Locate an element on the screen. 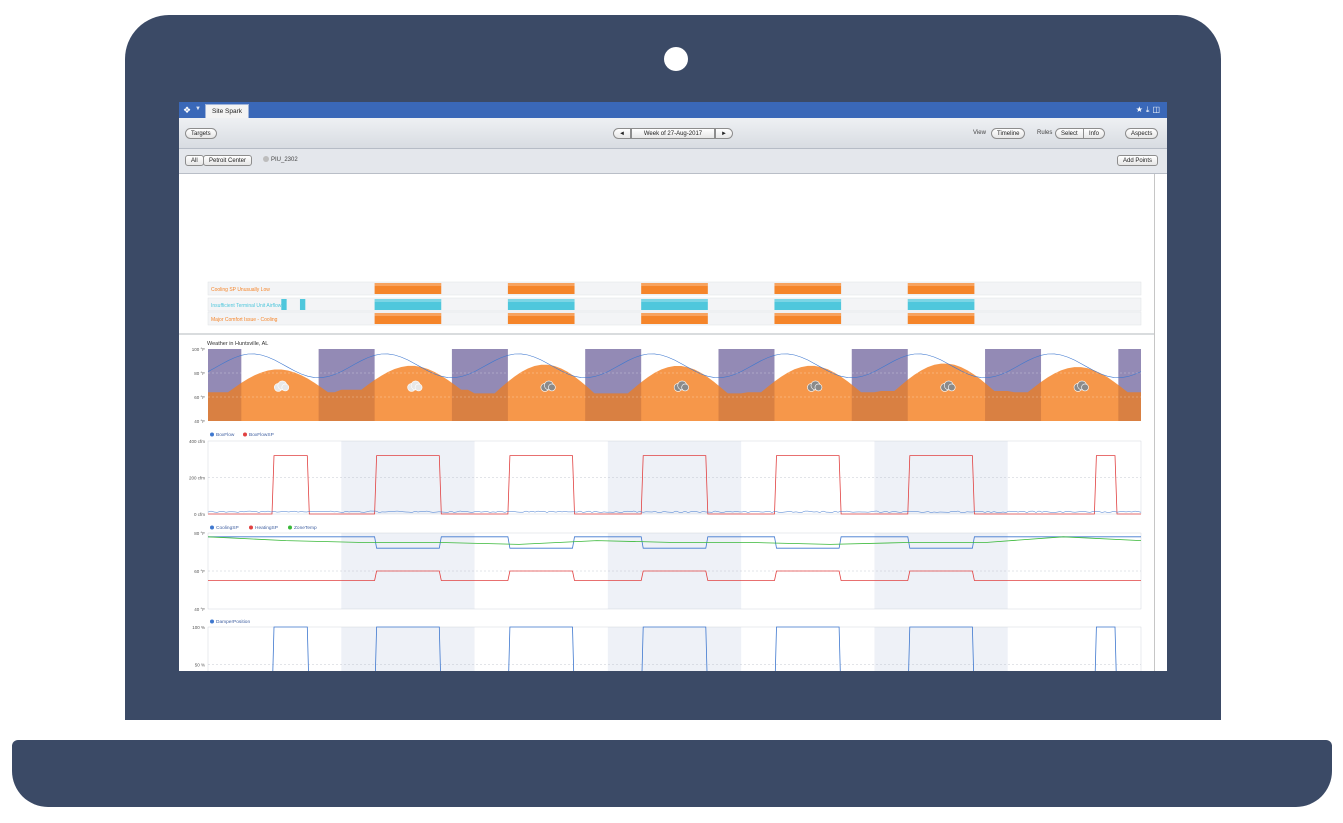 The height and width of the screenshot is (823, 1343). boxflow-y-tick: 200 cfm is located at coordinates (197, 478).